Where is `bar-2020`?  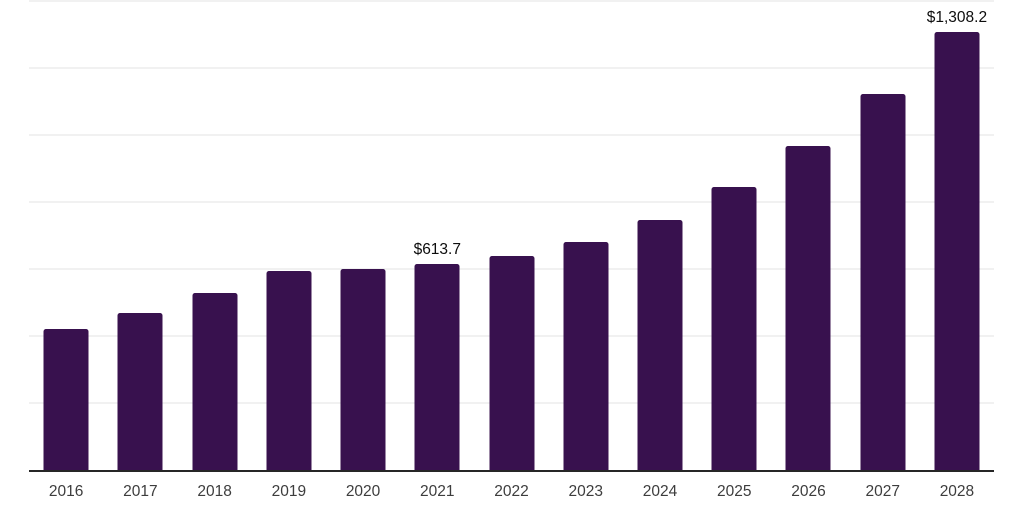 bar-2020 is located at coordinates (363, 369).